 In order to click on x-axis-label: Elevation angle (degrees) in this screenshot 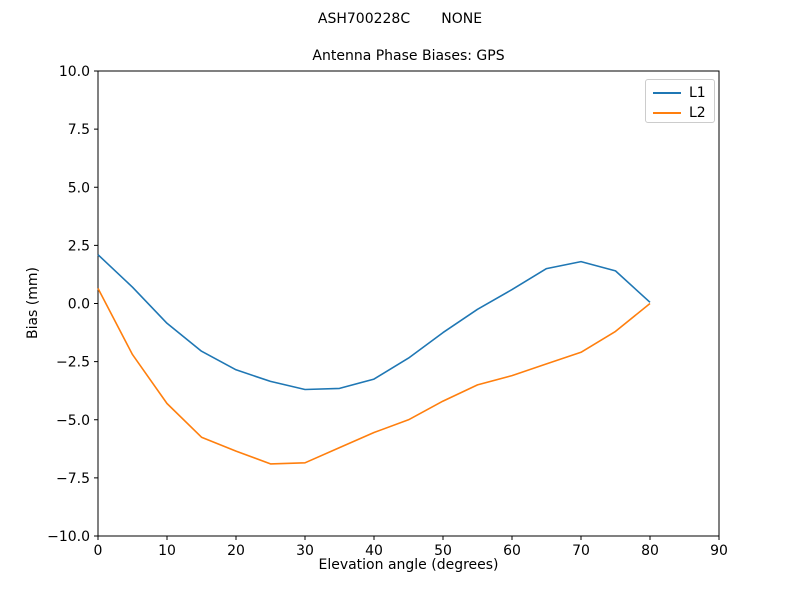, I will do `click(408, 565)`.